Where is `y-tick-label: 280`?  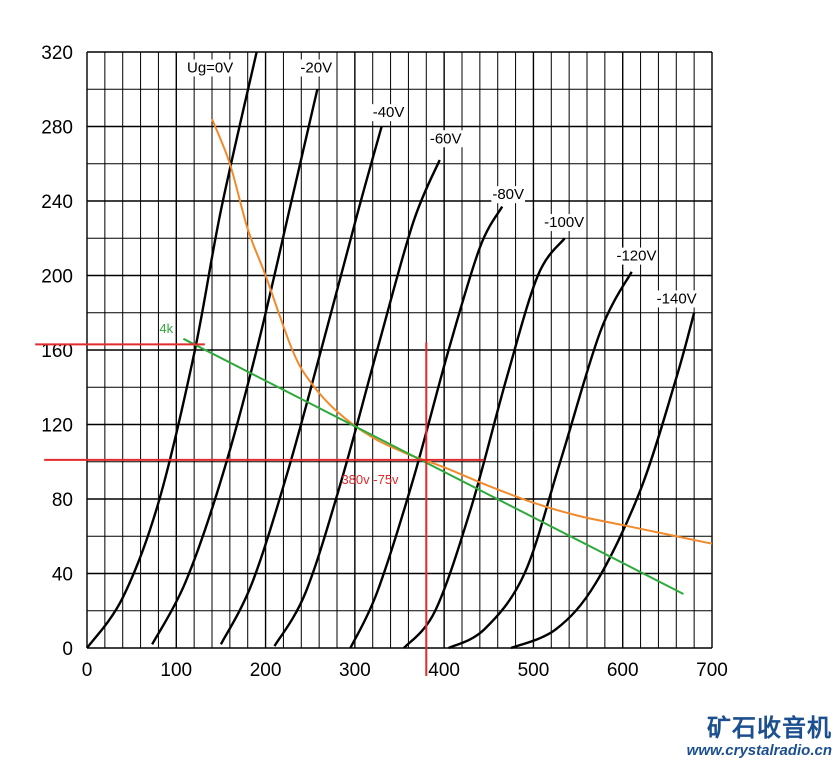 y-tick-label: 280 is located at coordinates (57, 128).